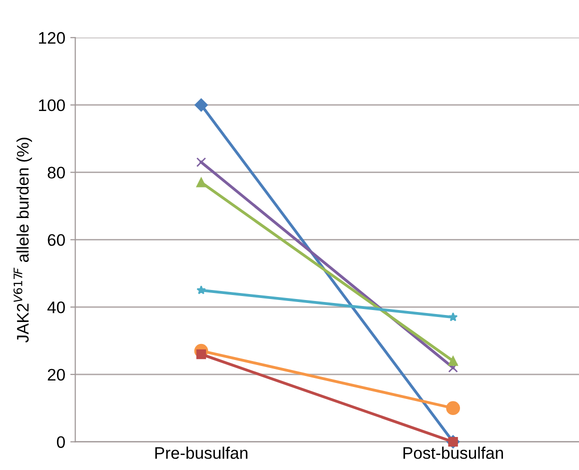  What do you see at coordinates (453, 452) in the screenshot?
I see `x-tick-label: Post-busulfan` at bounding box center [453, 452].